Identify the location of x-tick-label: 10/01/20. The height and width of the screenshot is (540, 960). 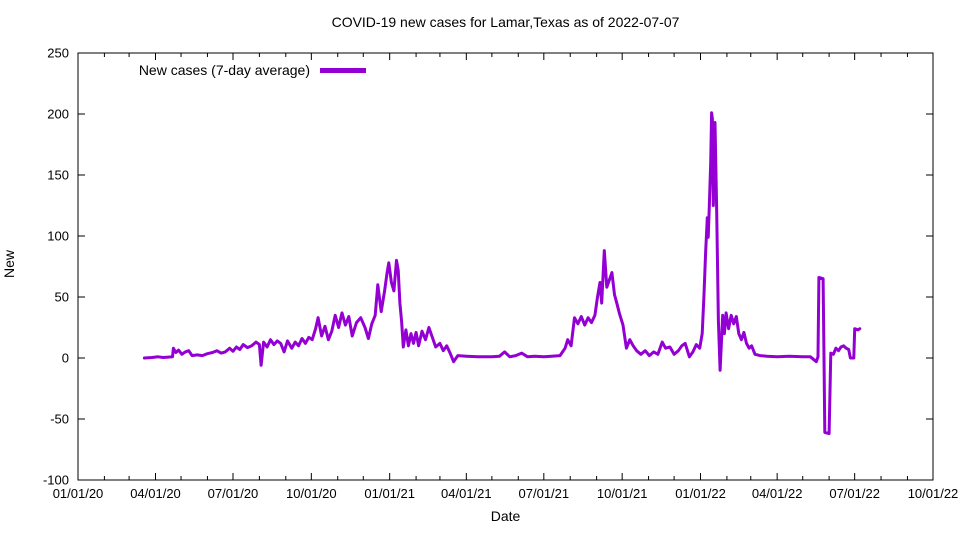
(311, 493).